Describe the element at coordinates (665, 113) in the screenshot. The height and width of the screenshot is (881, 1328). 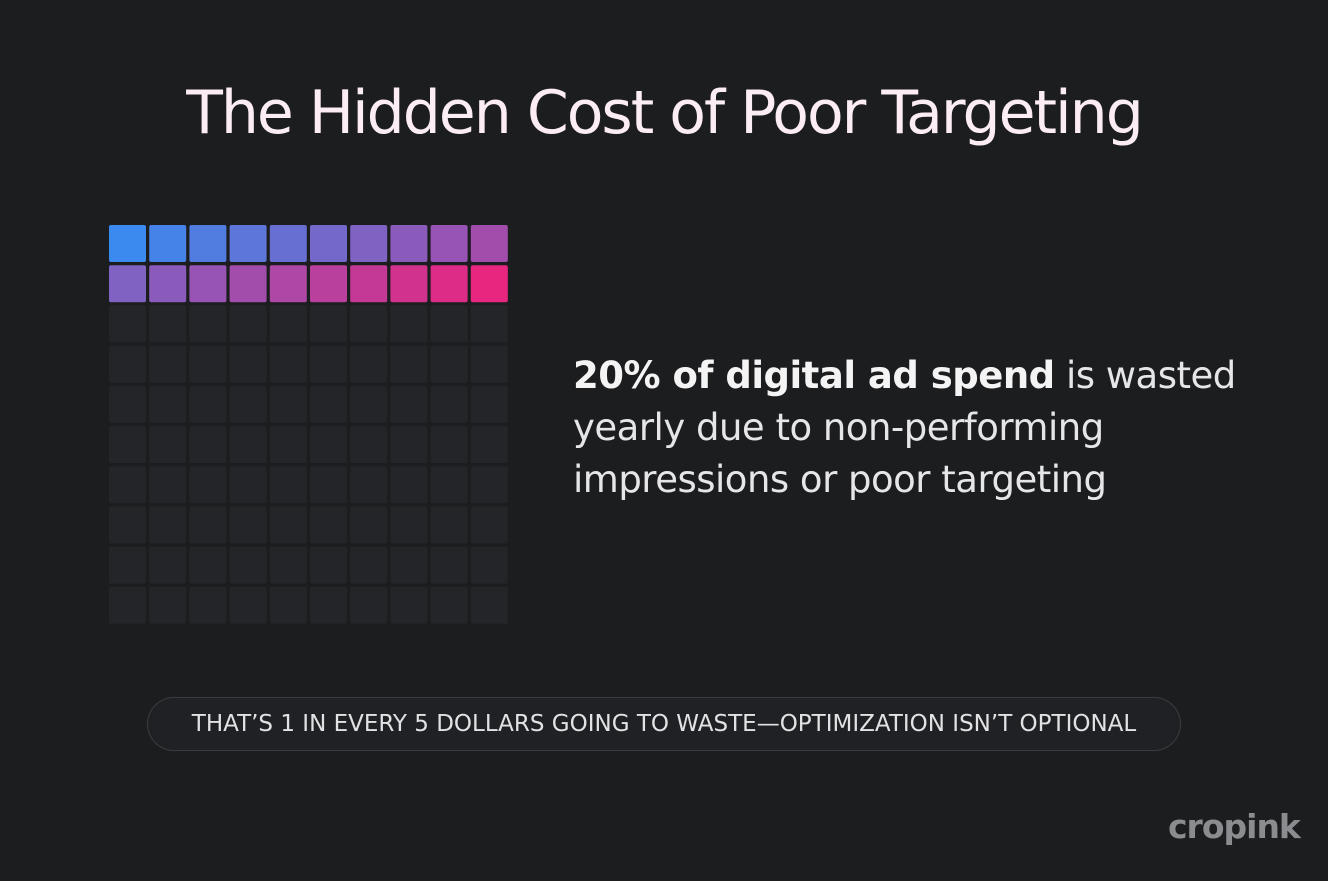
I see `title: The Hidden Cost of Poor Targeting` at that location.